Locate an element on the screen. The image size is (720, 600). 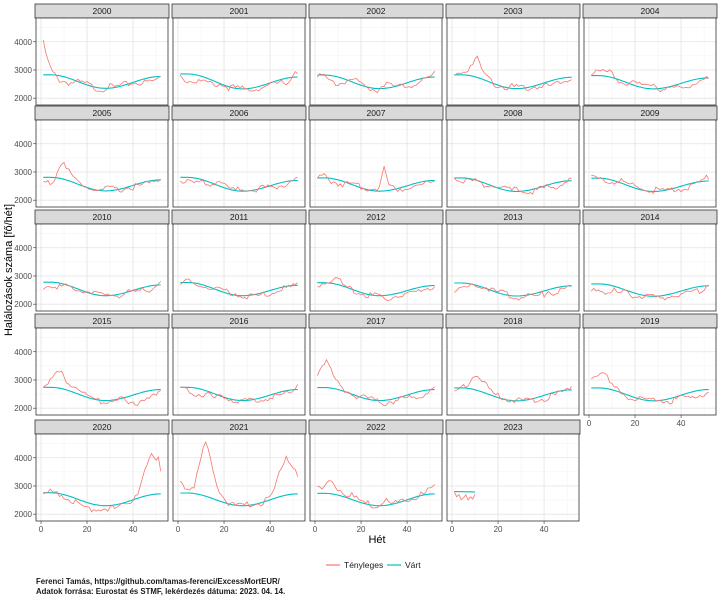
facet-strip-label: 2006 is located at coordinates (239, 113).